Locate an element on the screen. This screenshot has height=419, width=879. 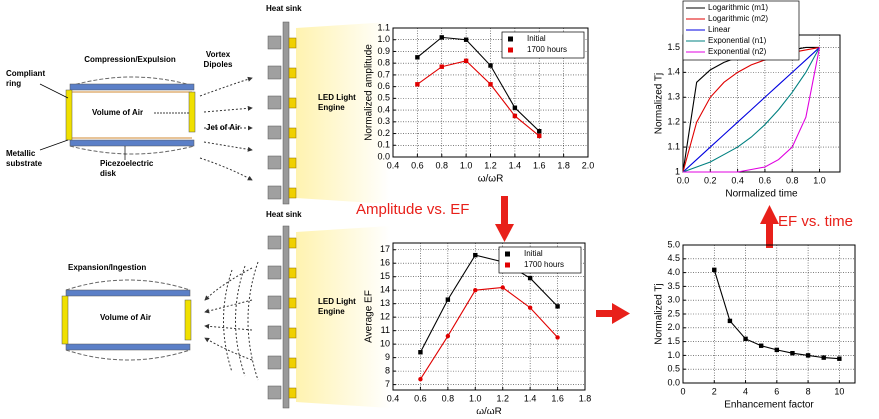
y-tick-label: 0.7 is located at coordinates (383, 74).